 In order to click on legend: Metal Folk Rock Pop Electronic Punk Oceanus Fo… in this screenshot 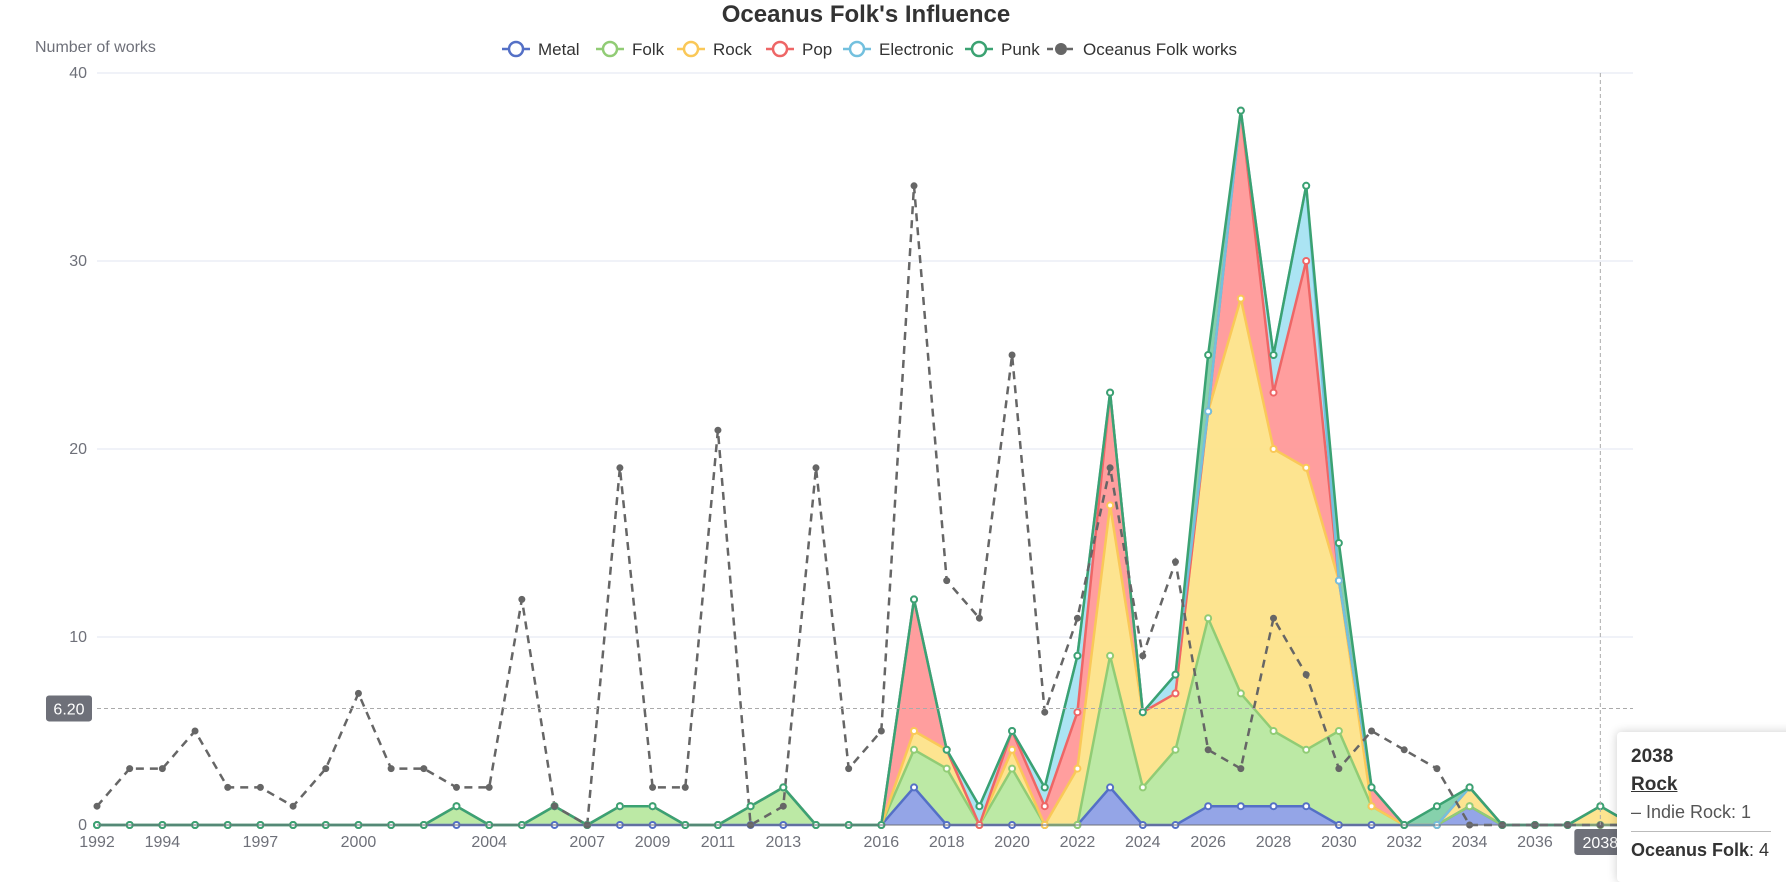, I will do `click(869, 49)`.